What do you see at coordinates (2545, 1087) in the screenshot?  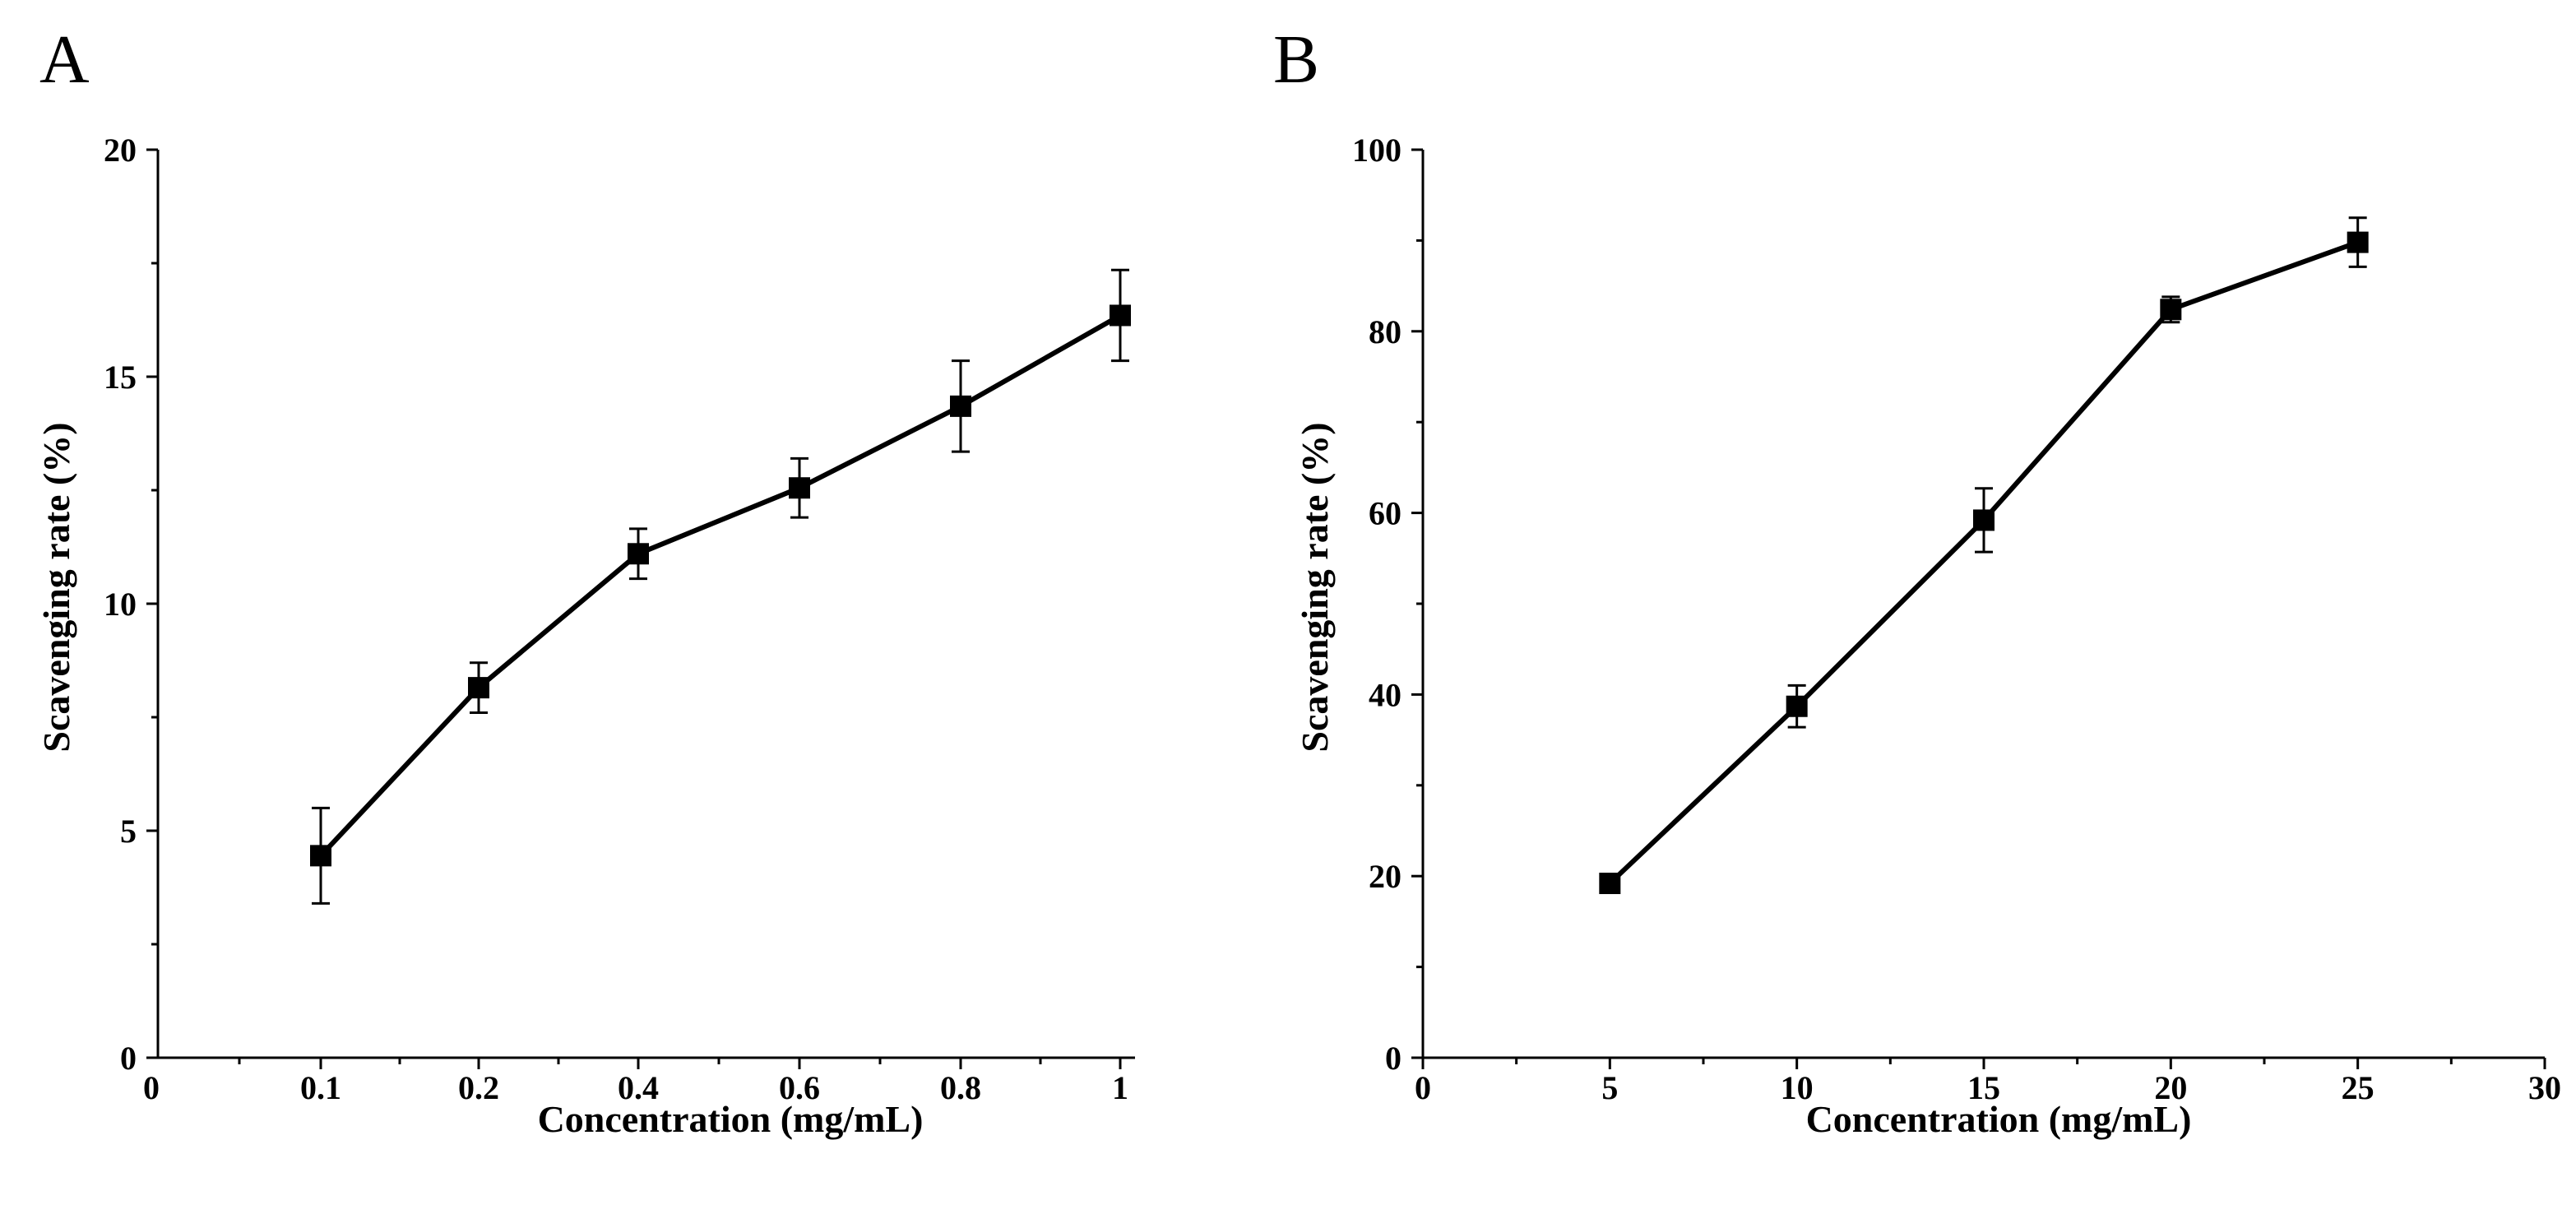 I see `x-tick-label-b: 30` at bounding box center [2545, 1087].